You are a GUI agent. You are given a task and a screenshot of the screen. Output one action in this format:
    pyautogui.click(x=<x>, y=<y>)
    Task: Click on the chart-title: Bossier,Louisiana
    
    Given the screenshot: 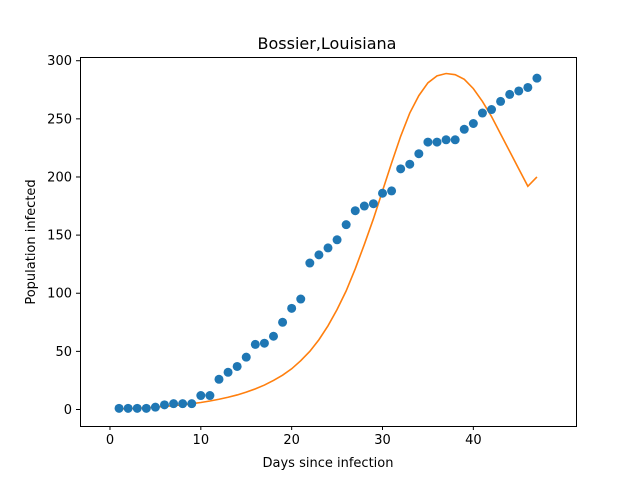 What is the action you would take?
    pyautogui.click(x=327, y=43)
    